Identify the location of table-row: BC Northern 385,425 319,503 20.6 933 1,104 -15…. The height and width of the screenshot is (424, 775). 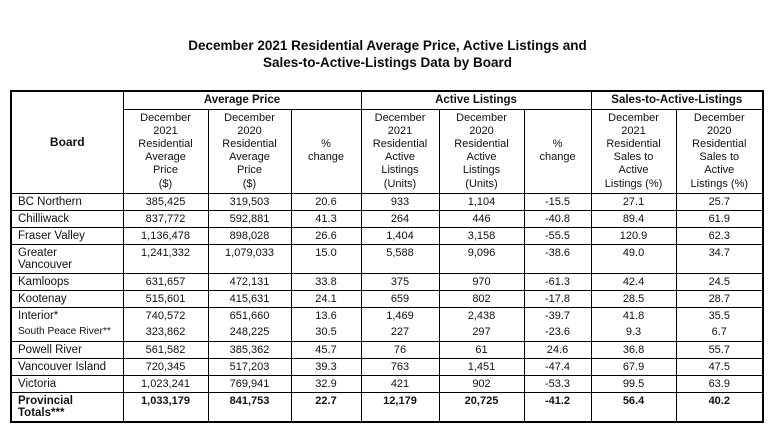
(387, 201).